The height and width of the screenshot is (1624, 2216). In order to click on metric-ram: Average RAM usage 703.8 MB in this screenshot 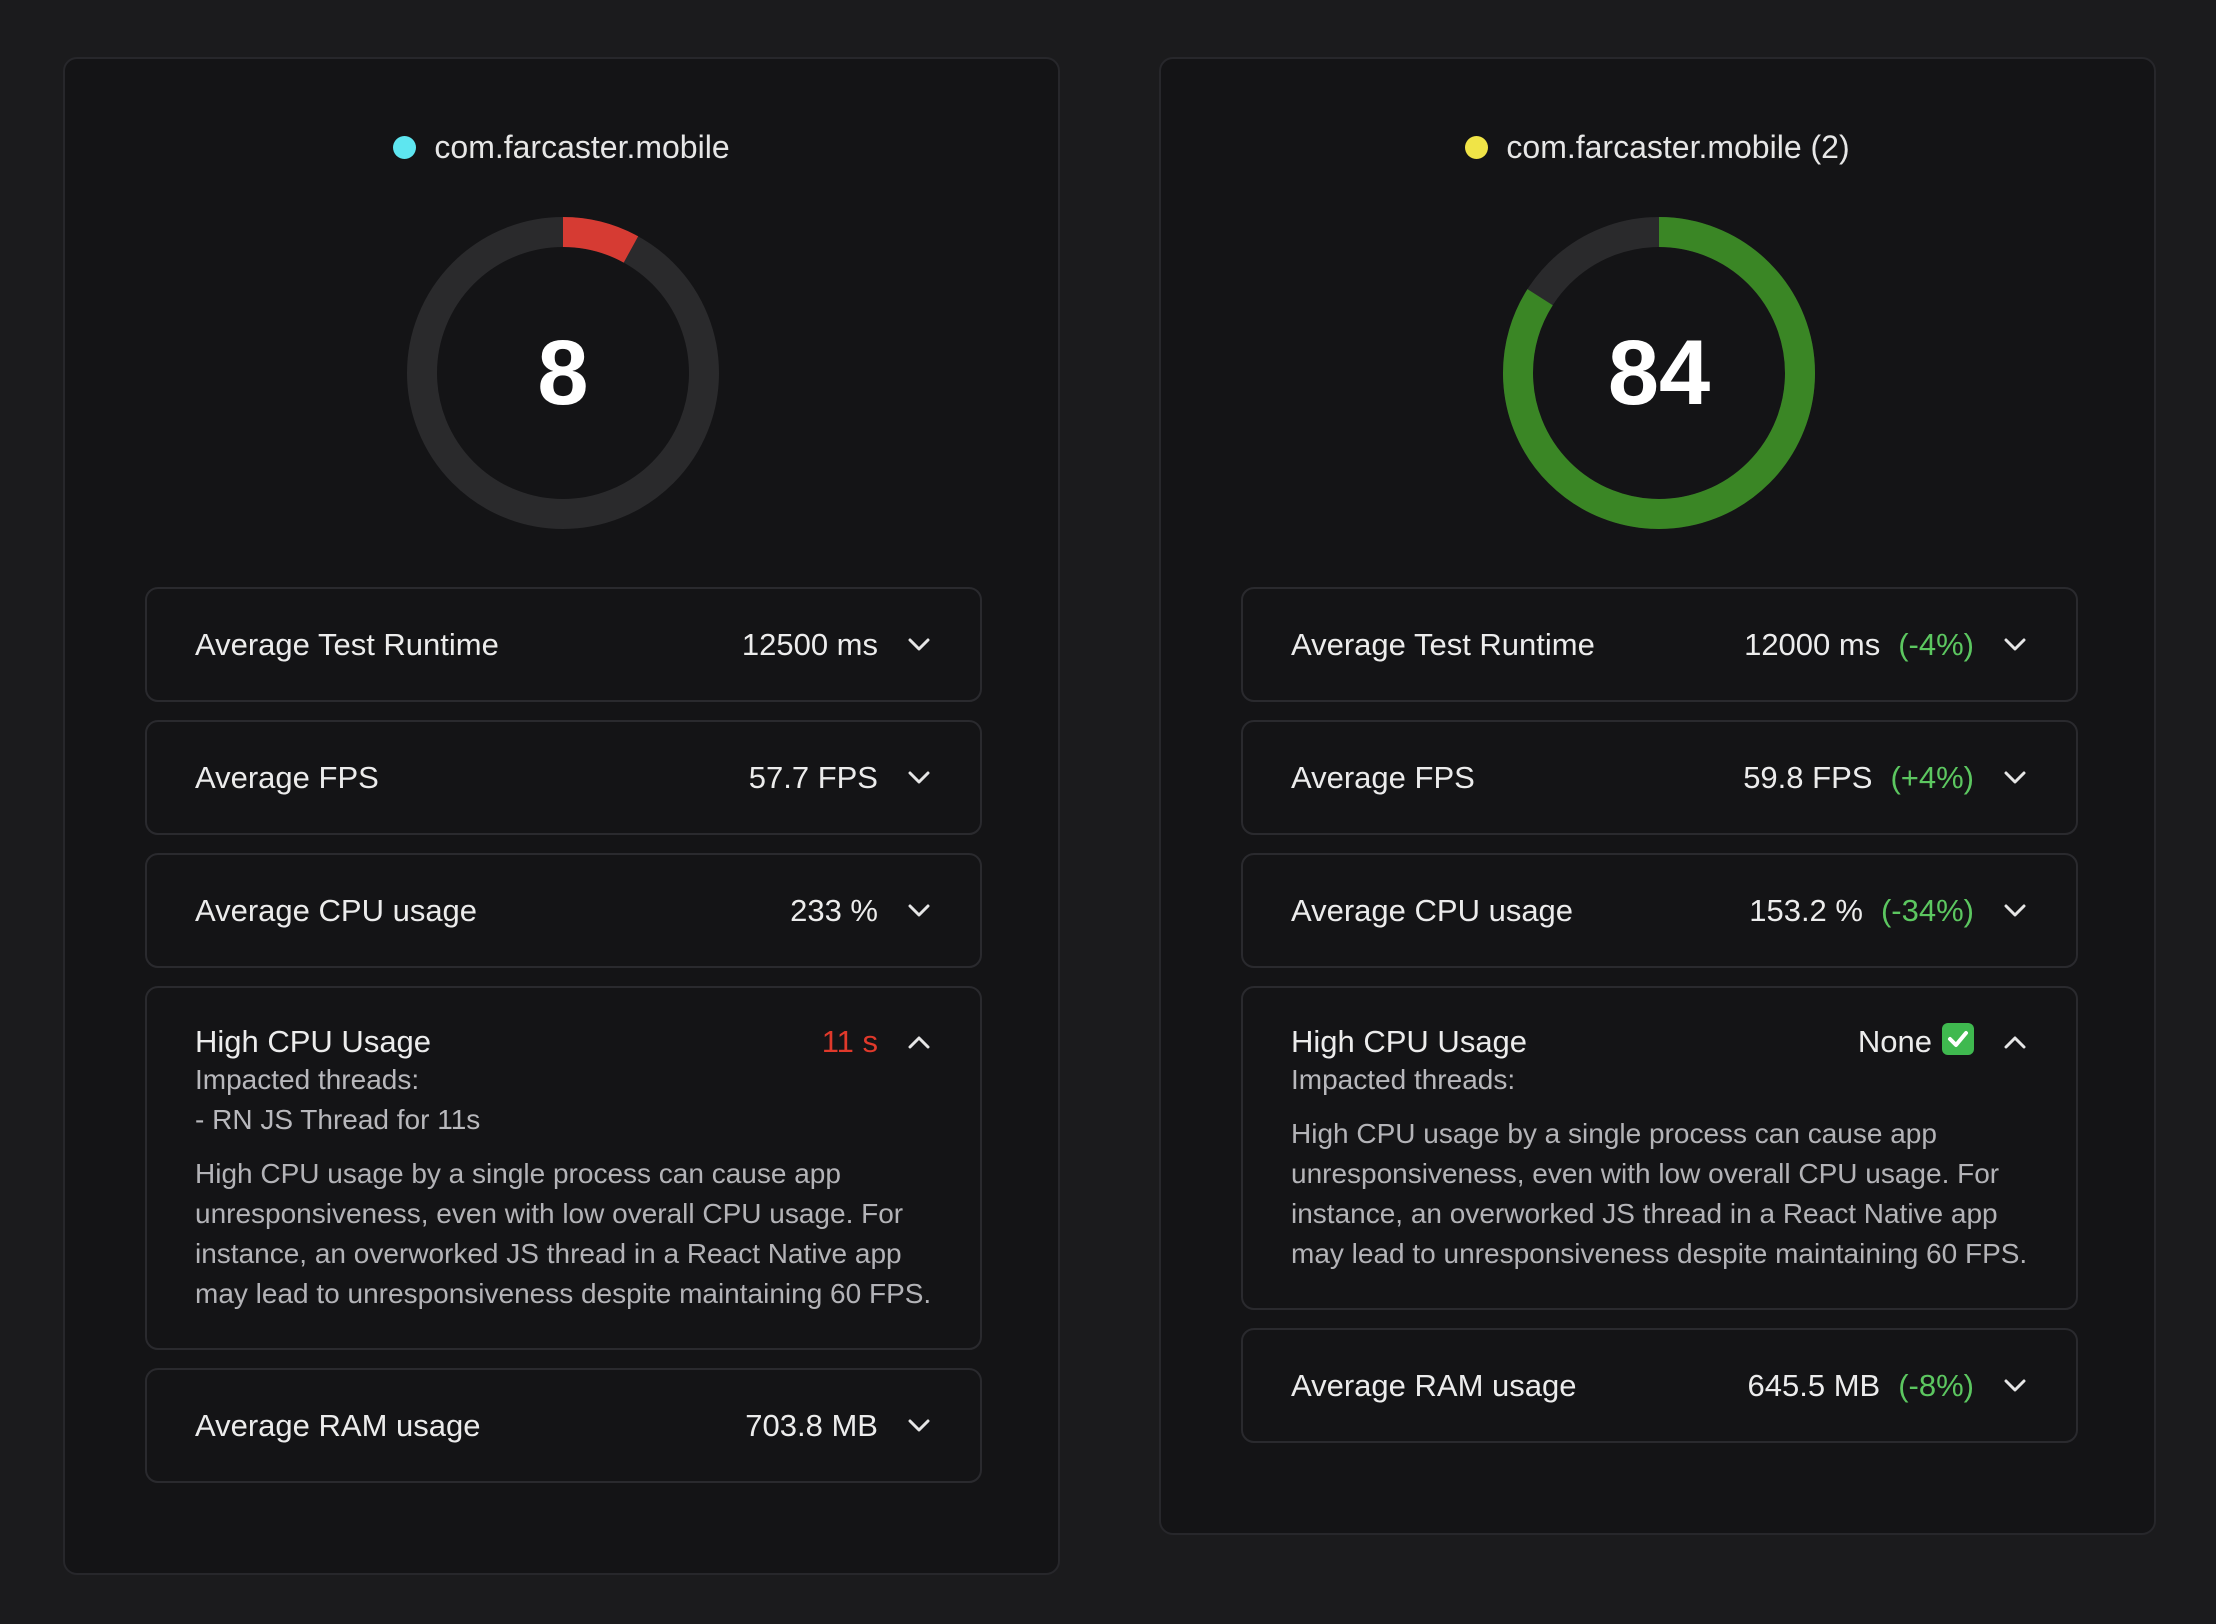, I will do `click(563, 1425)`.